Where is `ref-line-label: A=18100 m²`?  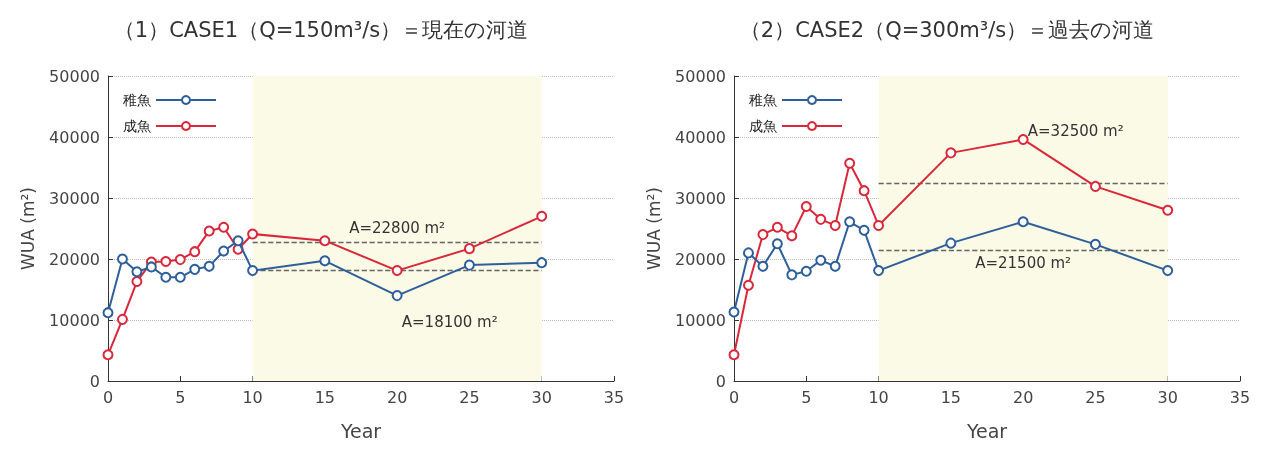
ref-line-label: A=18100 m² is located at coordinates (449, 322).